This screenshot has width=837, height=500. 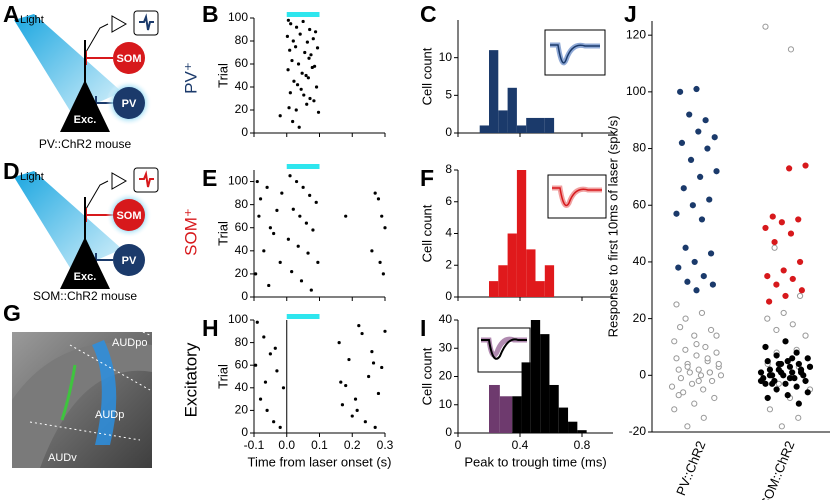 What do you see at coordinates (385, 445) in the screenshot?
I see `x-tick-label: 0.3` at bounding box center [385, 445].